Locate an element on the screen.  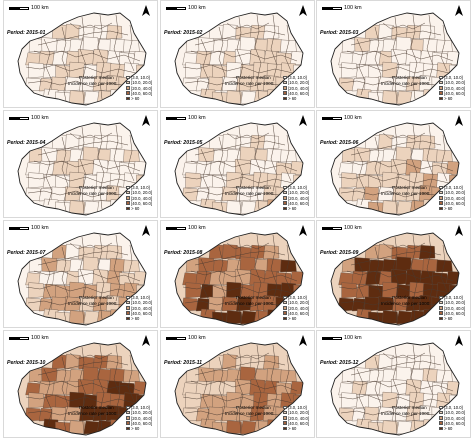
scale-bar is located at coordinates (337, 229).